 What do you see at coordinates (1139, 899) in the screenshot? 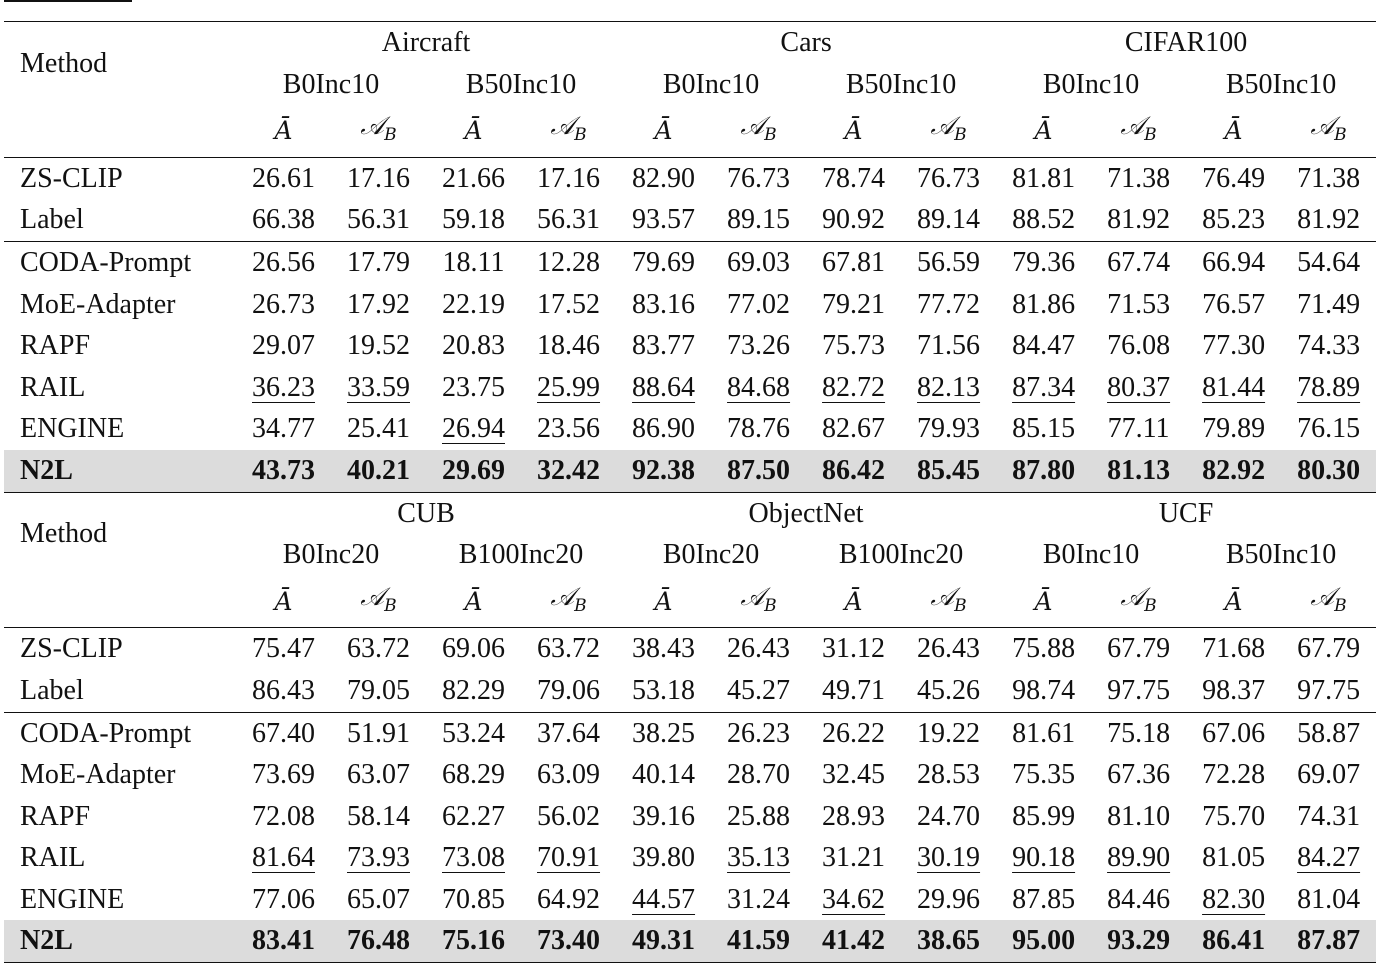
I see `value-cell: 84.46` at bounding box center [1139, 899].